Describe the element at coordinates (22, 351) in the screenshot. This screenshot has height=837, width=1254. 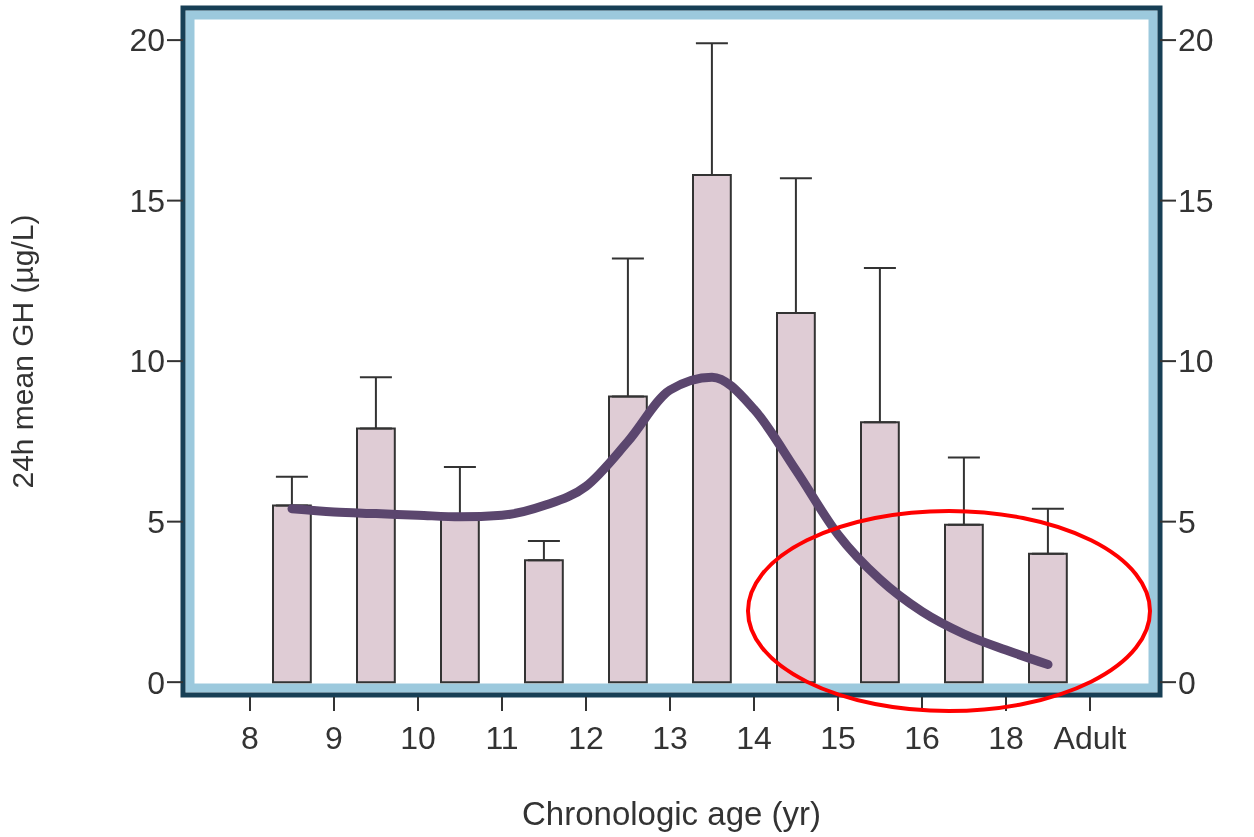
I see `y-axis-title: 24h mean GH (µg/L)` at that location.